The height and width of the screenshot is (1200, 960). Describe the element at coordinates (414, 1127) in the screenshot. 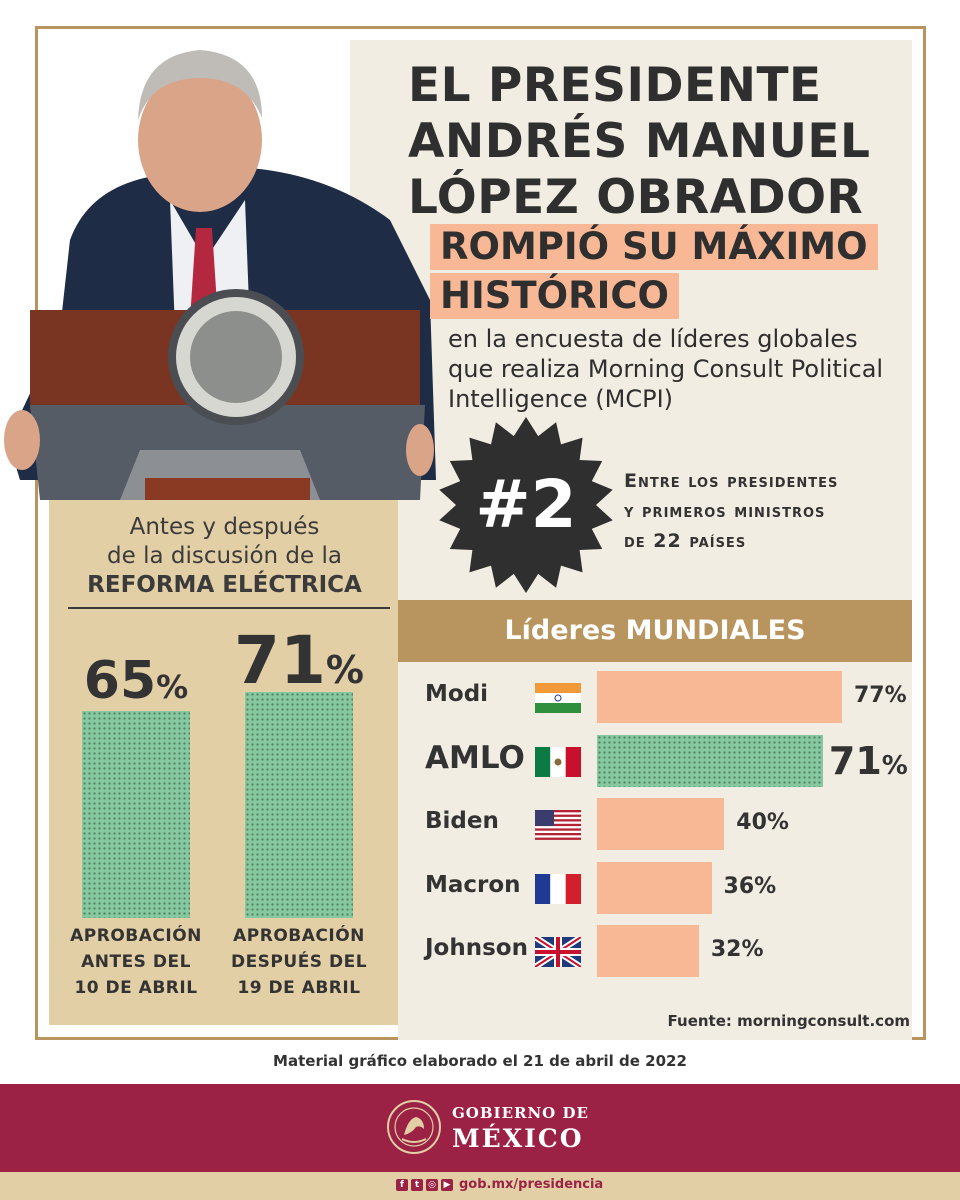

I see `national-seal-icon` at that location.